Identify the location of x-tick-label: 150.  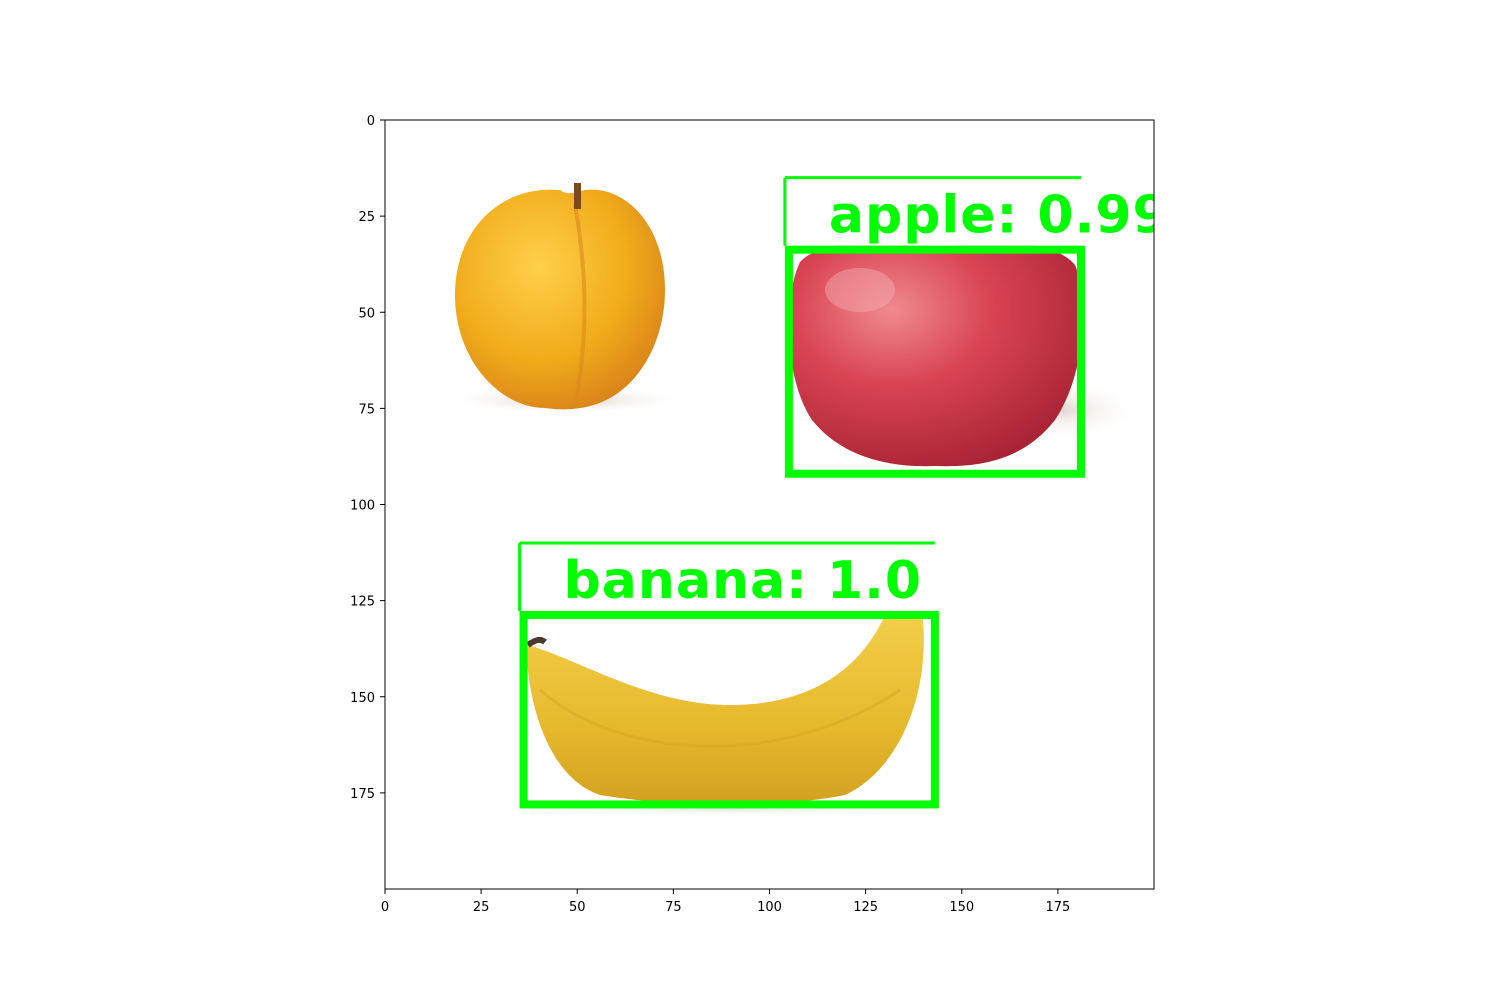
(961, 907).